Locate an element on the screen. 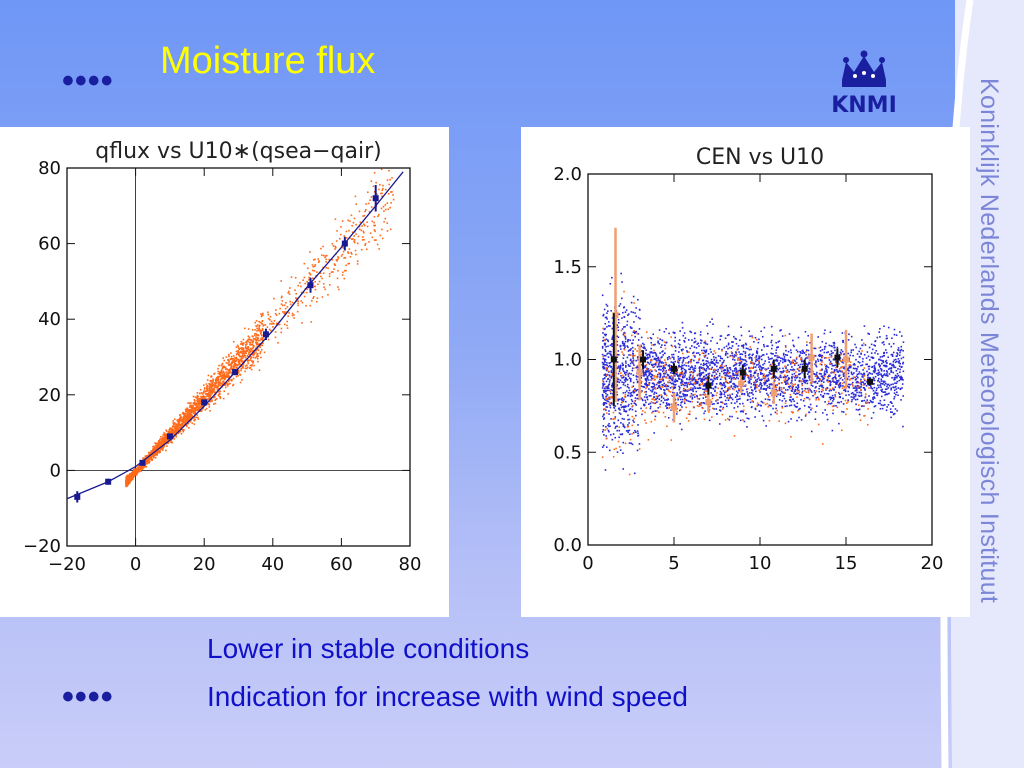 This screenshot has height=768, width=1024. scatter-orange is located at coordinates (260, 328).